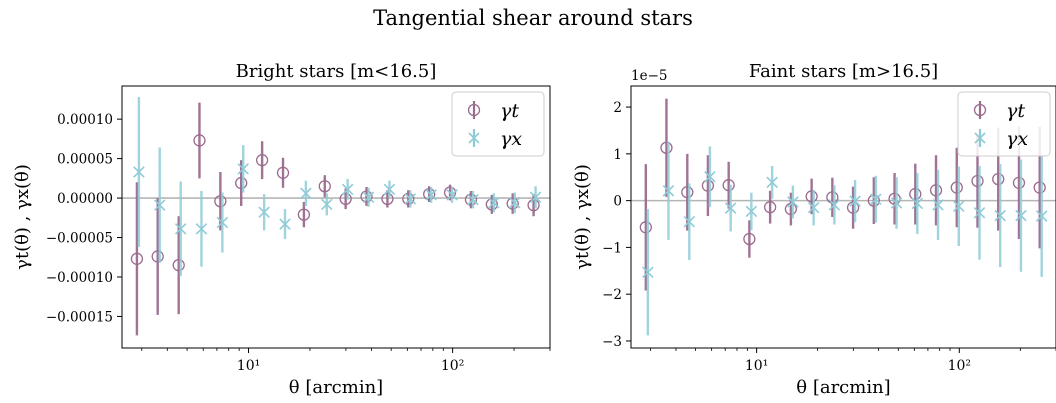 This screenshot has height=403, width=1056. What do you see at coordinates (649, 76) in the screenshot?
I see `y-offset-text: 1e−5` at bounding box center [649, 76].